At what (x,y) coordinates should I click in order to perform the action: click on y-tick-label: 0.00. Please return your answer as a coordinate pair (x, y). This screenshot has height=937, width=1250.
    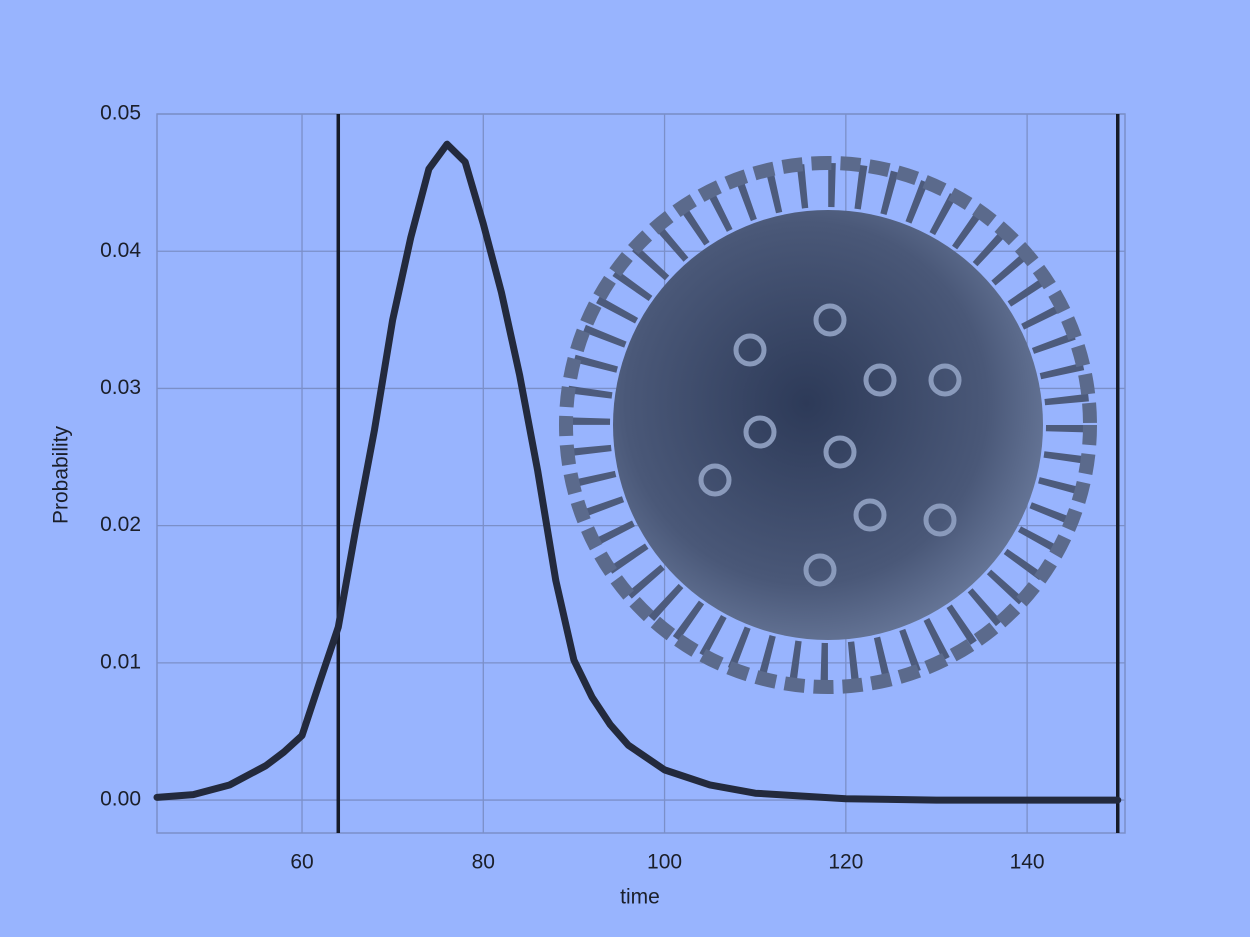
    Looking at the image, I should click on (120, 799).